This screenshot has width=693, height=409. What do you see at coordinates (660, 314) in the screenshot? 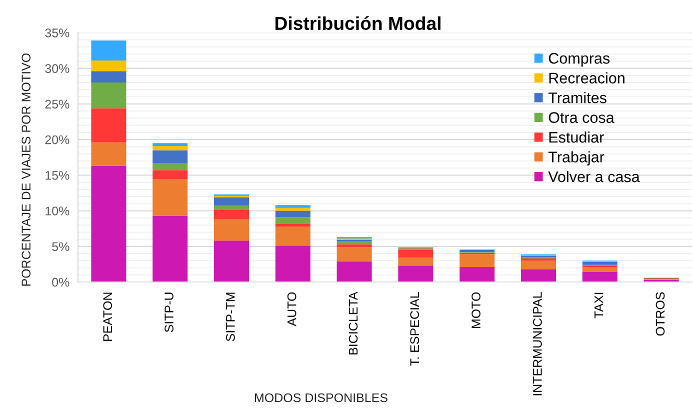
I see `x-tick-label: OTROS` at bounding box center [660, 314].